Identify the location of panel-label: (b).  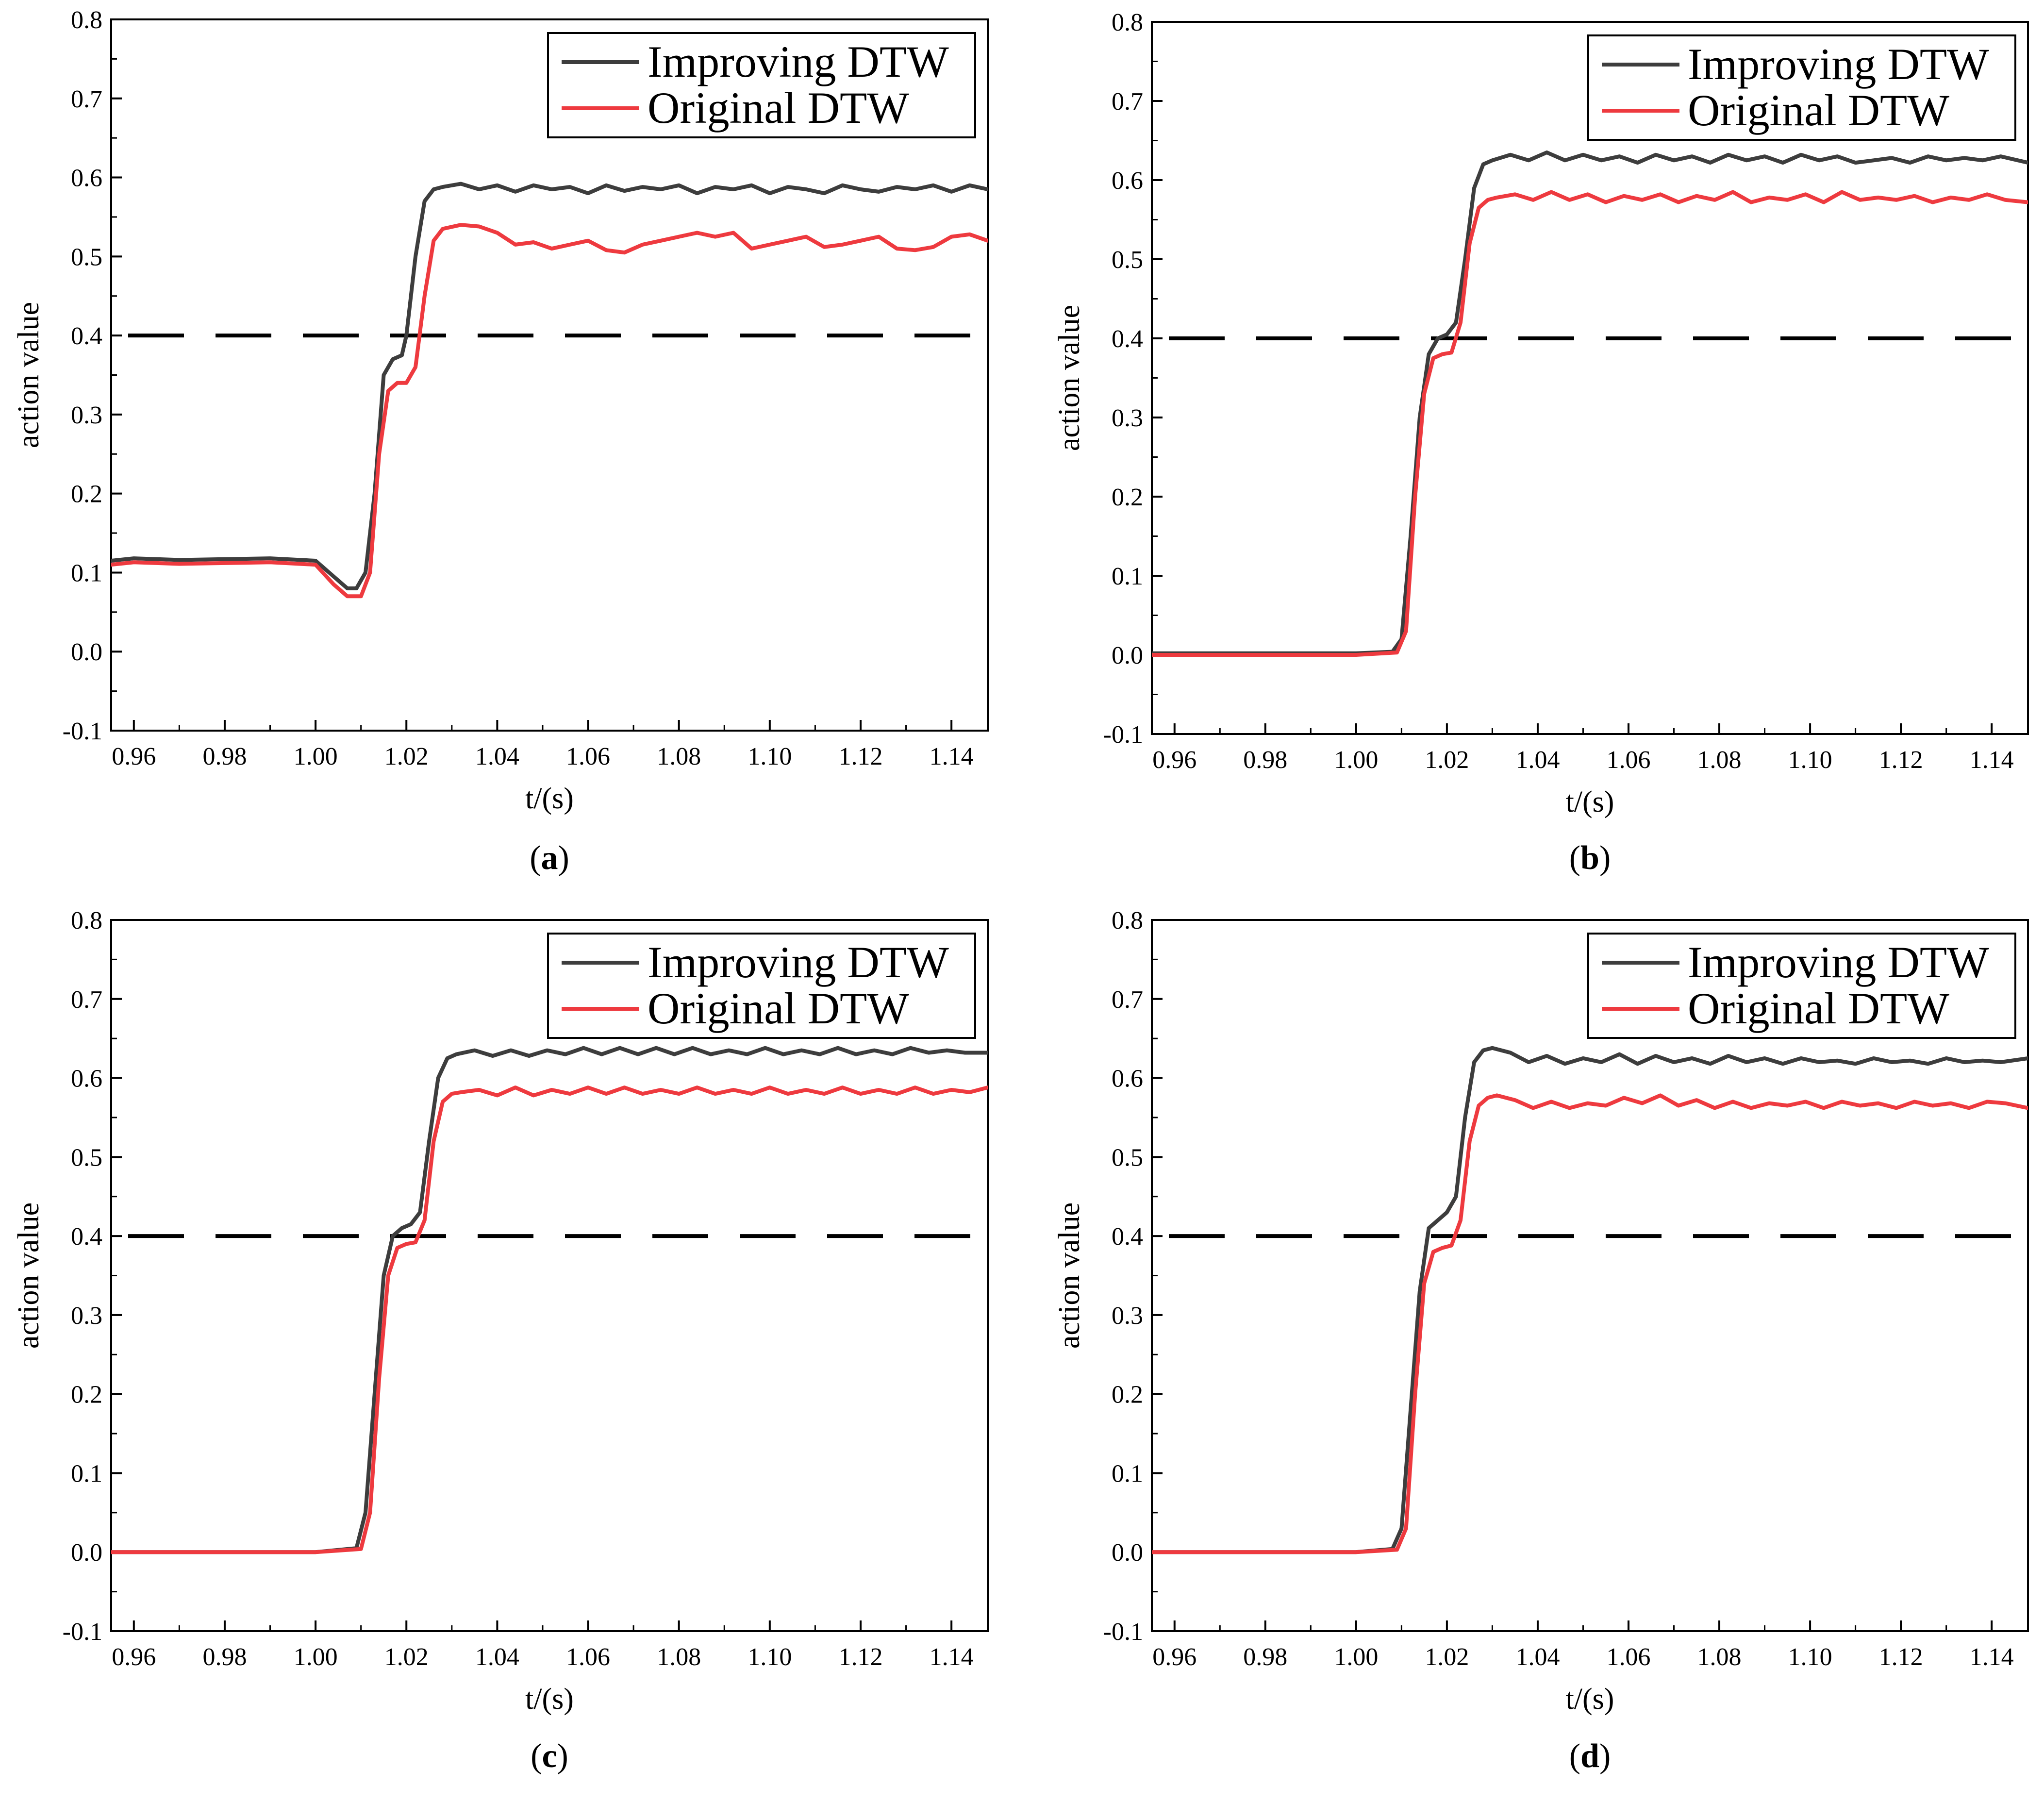
(1590, 858).